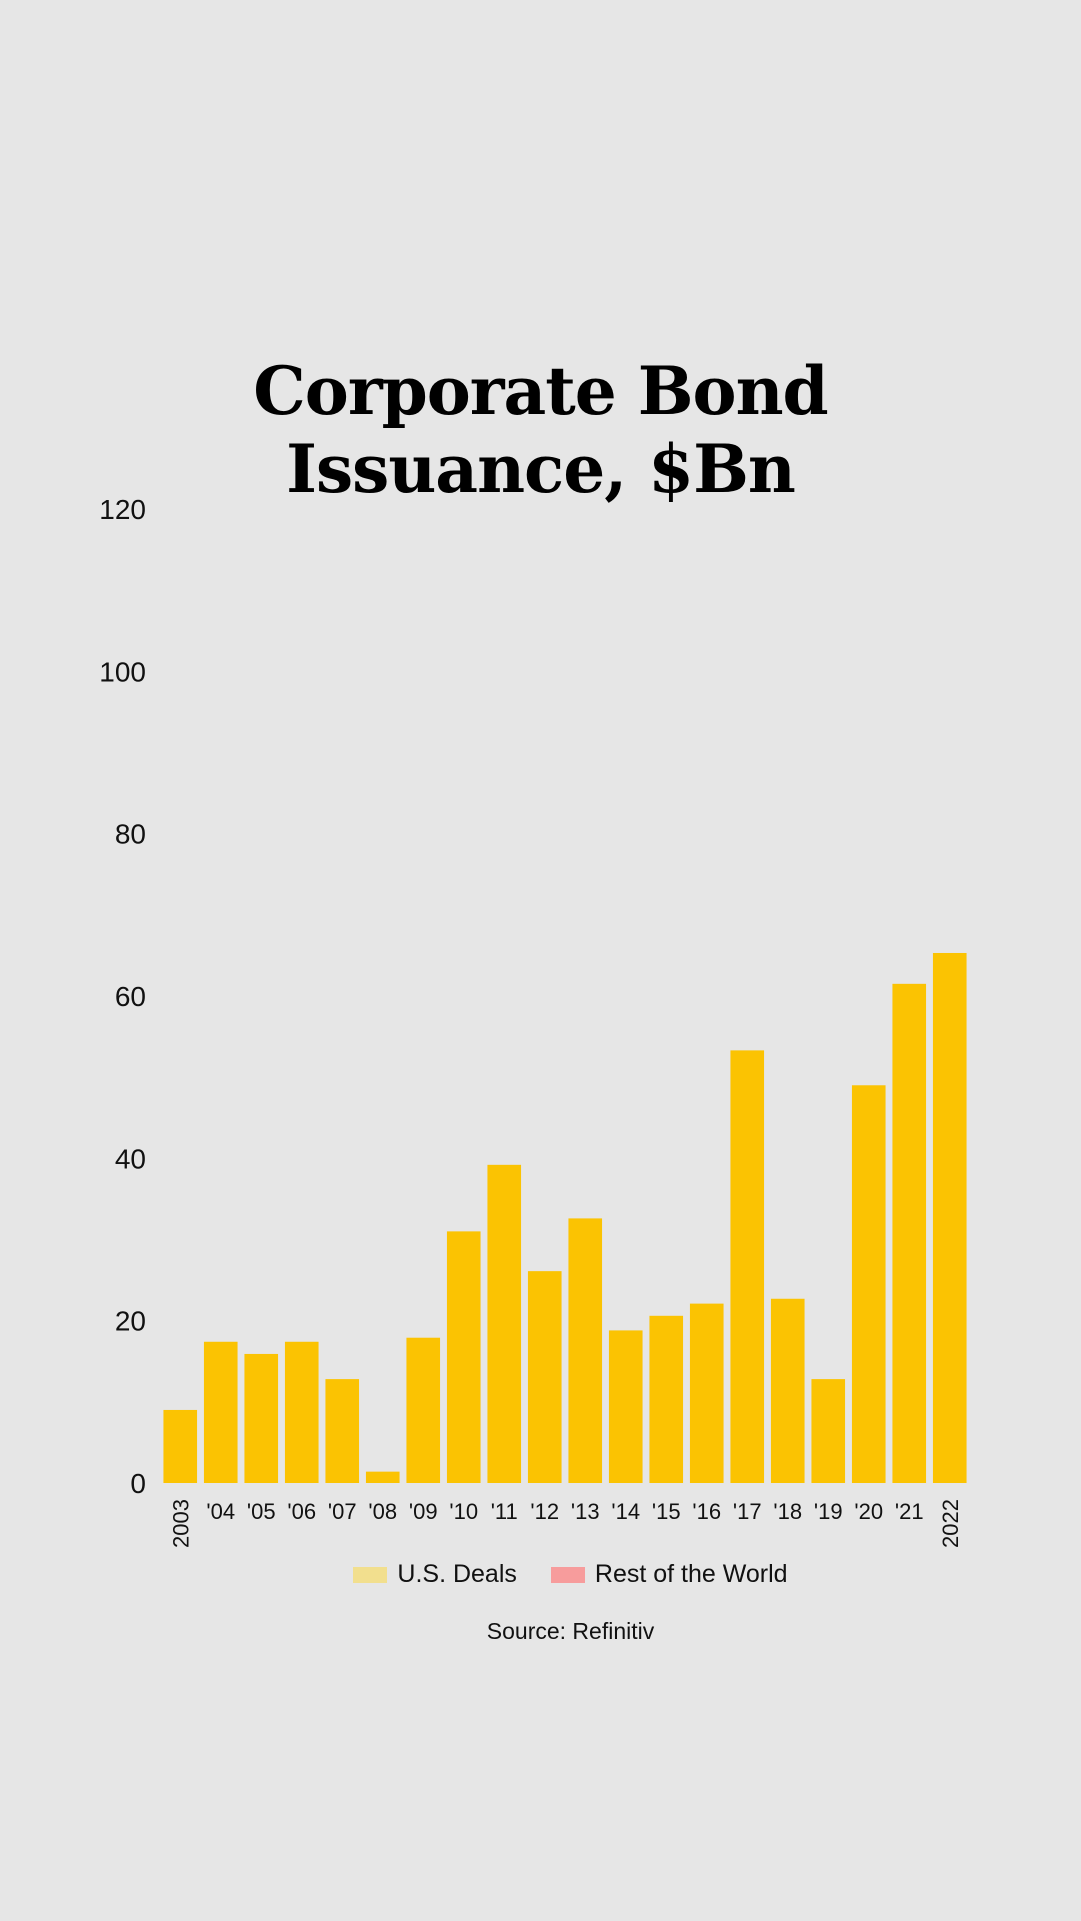 This screenshot has width=1081, height=1921. Describe the element at coordinates (261, 1511) in the screenshot. I see `x-tick-label: '05` at that location.